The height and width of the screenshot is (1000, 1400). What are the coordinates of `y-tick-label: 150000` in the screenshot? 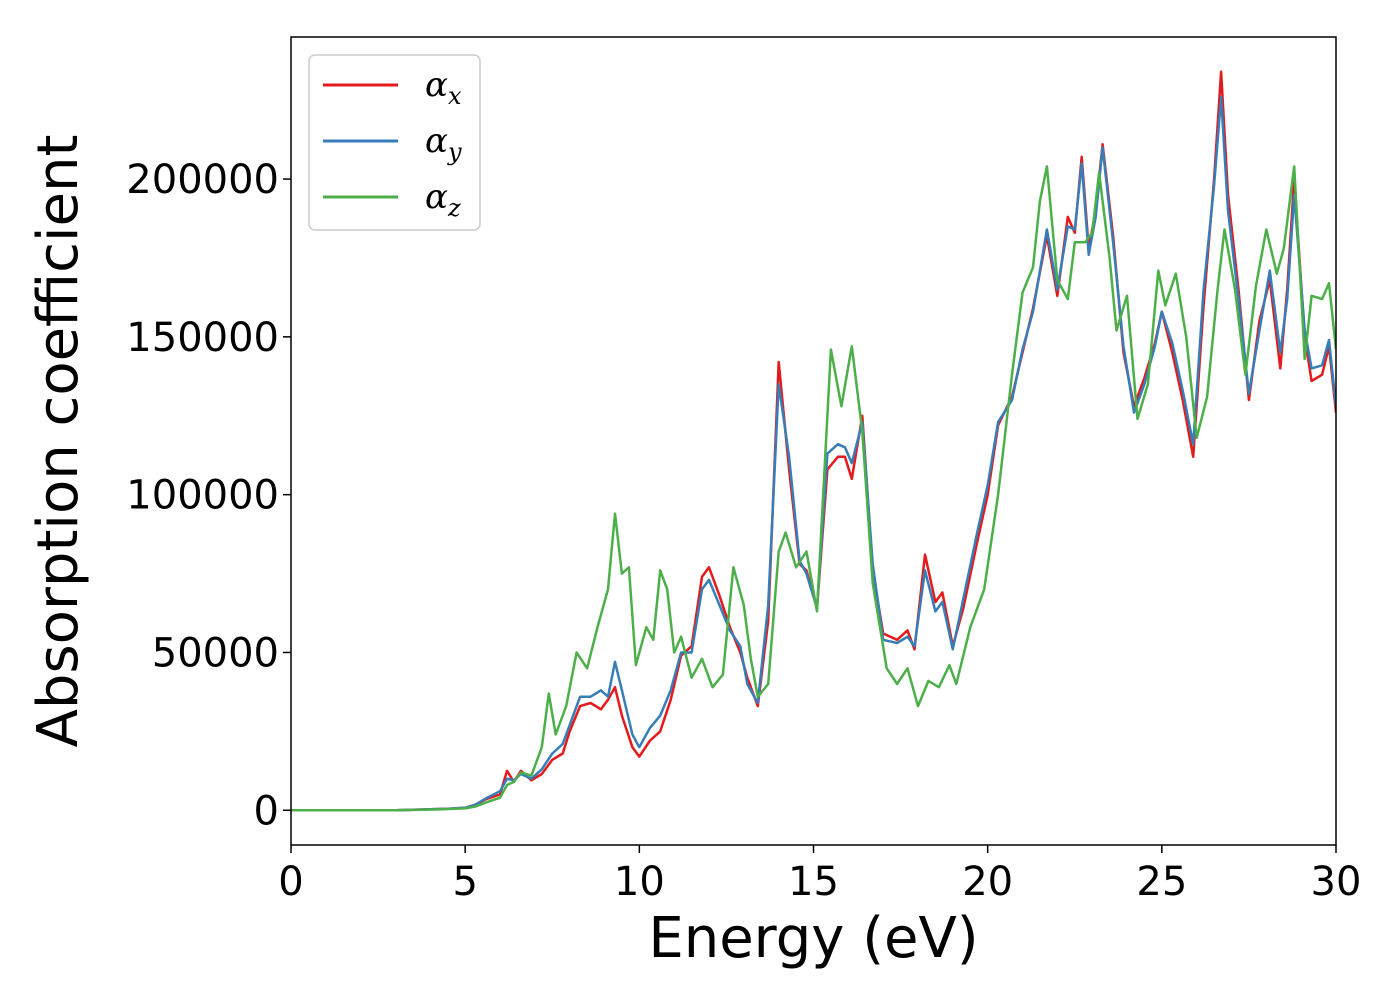 It's located at (202, 338).